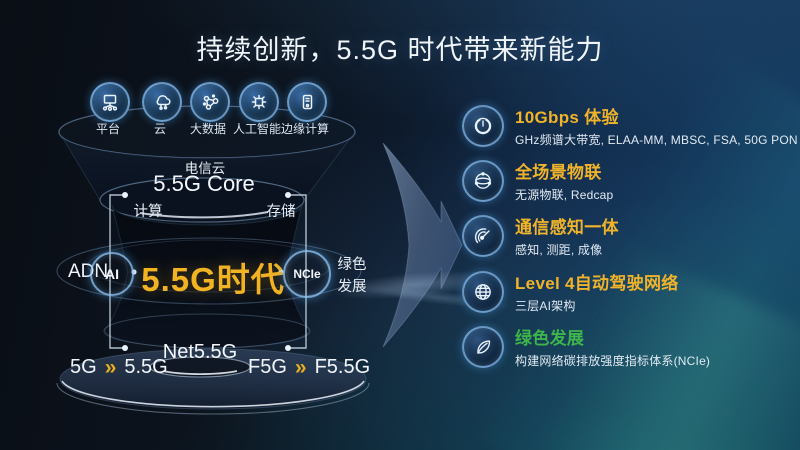 Image resolution: width=800 pixels, height=450 pixels. What do you see at coordinates (545, 306) in the screenshot?
I see `capability-subtitle: 三层AI架构` at bounding box center [545, 306].